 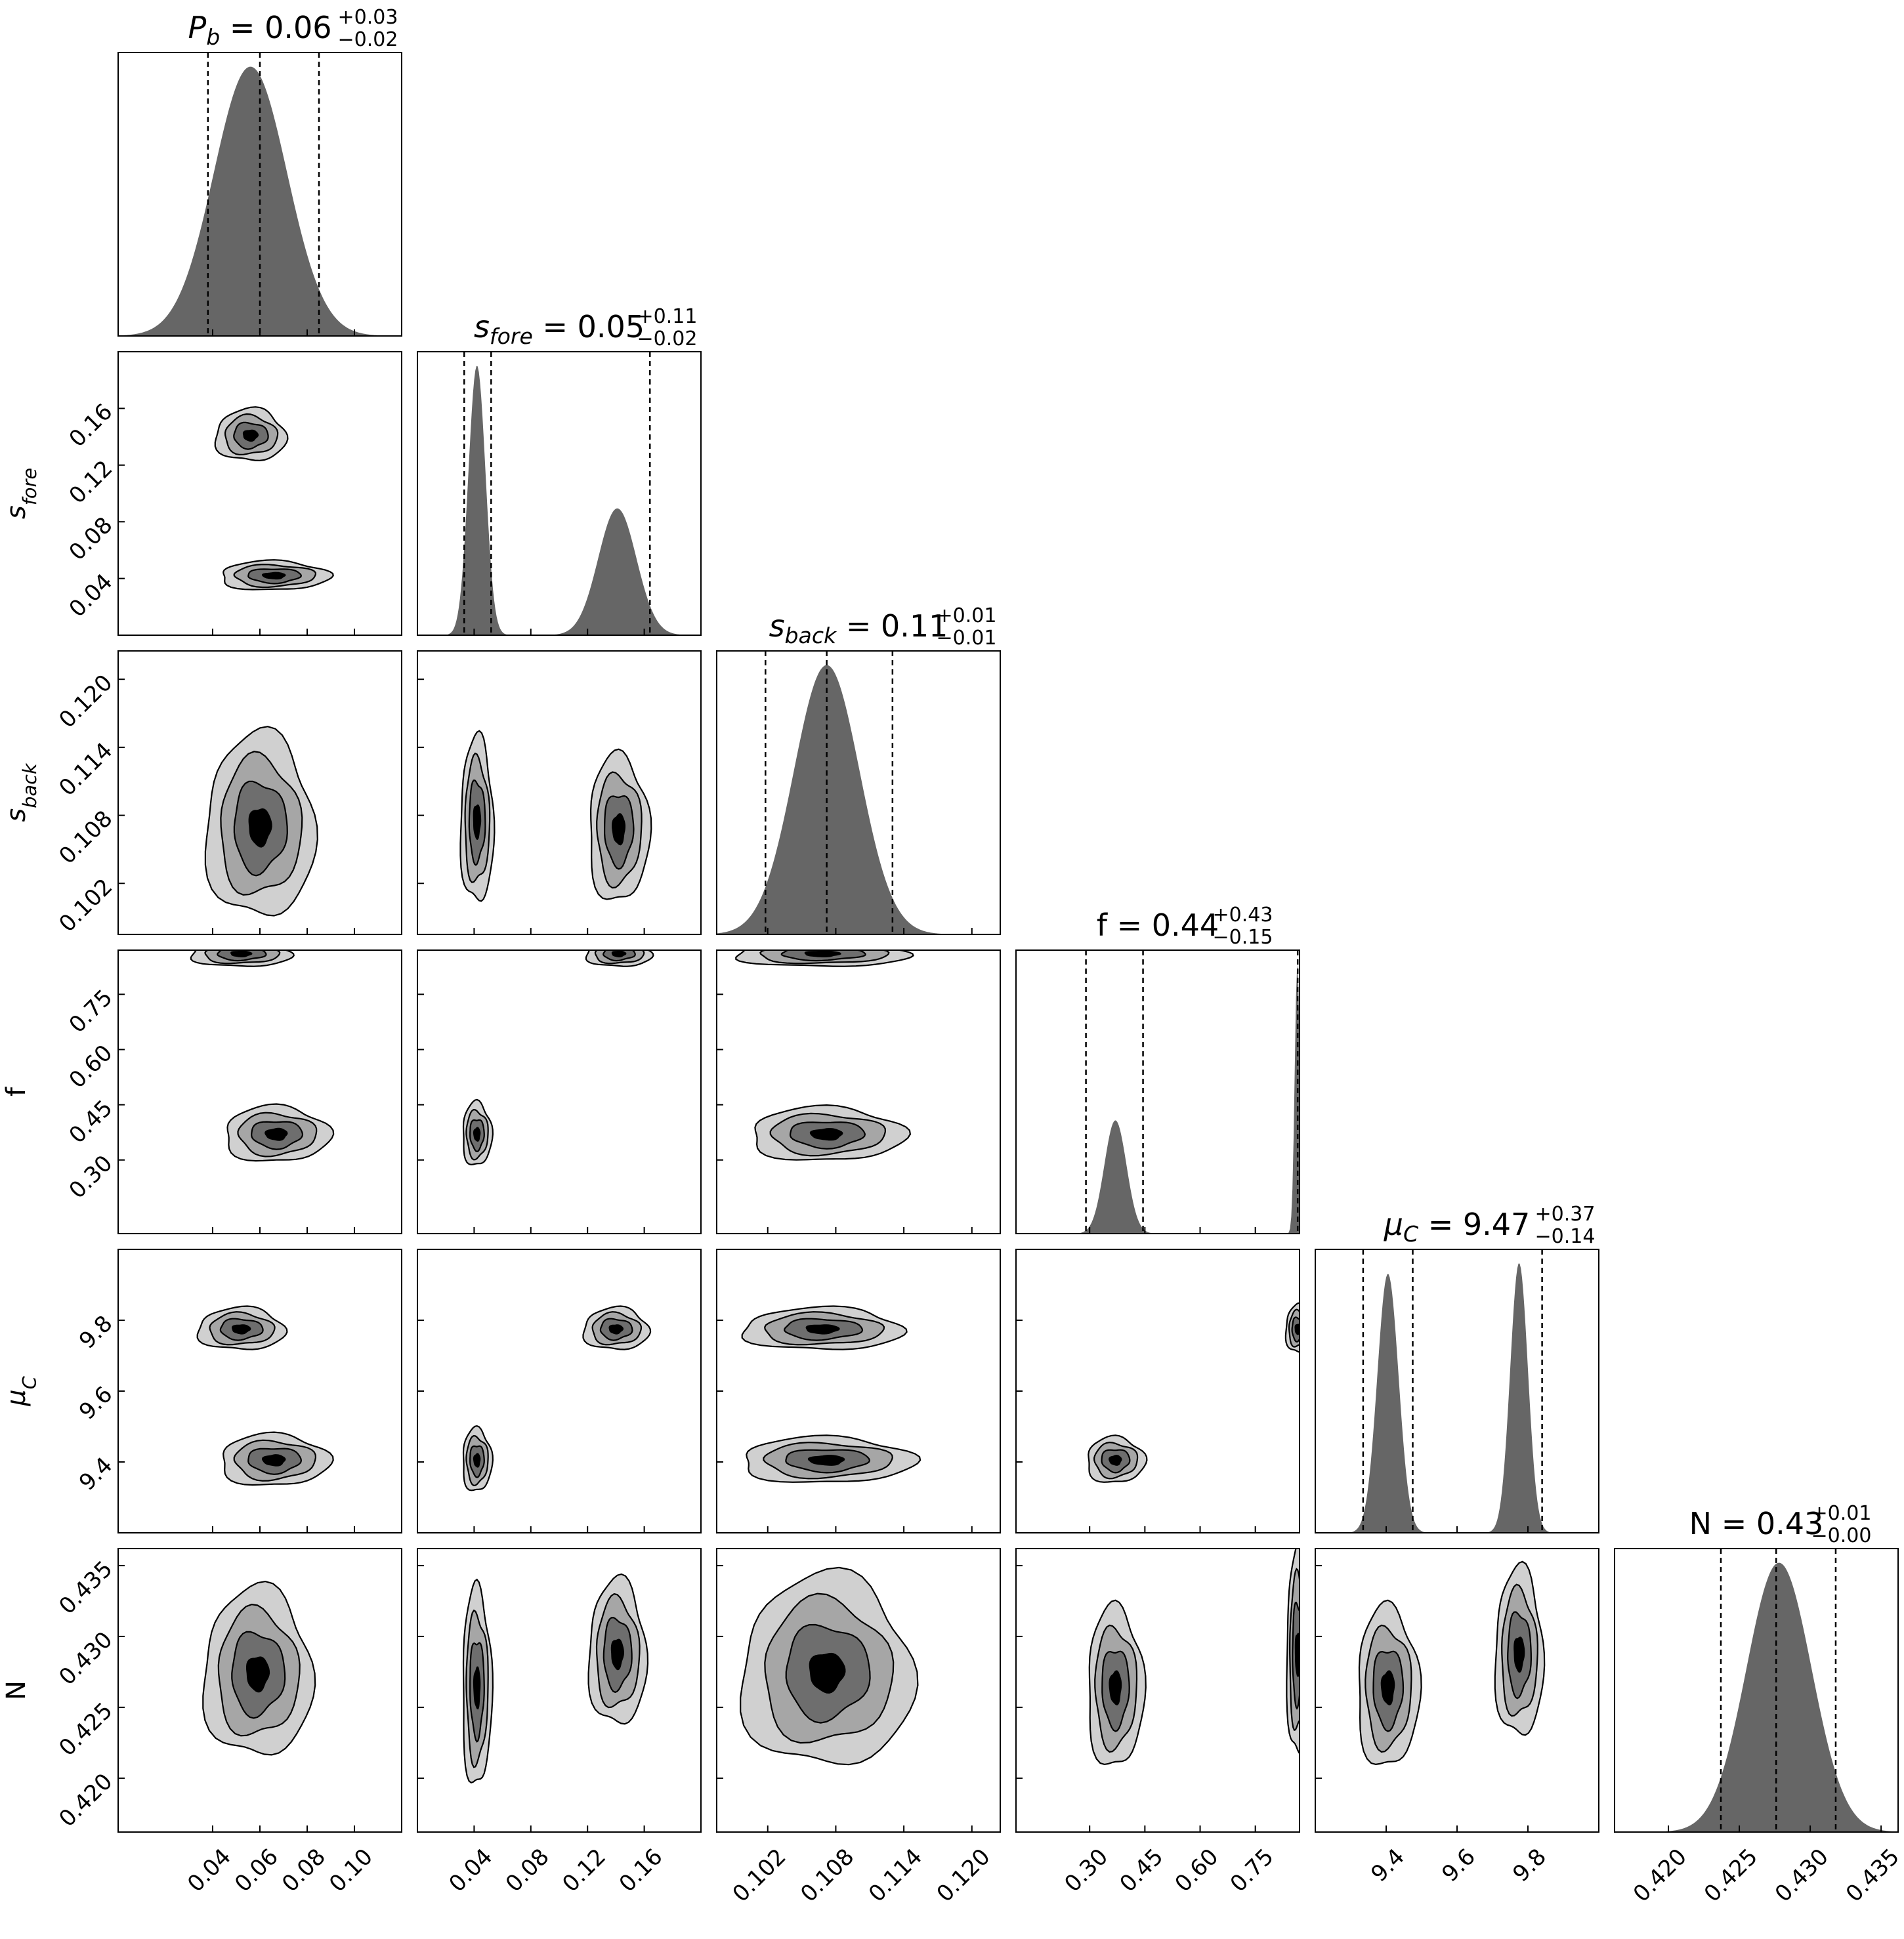 I want to click on title-Pb: Pb = 0.06, so click(x=260, y=30).